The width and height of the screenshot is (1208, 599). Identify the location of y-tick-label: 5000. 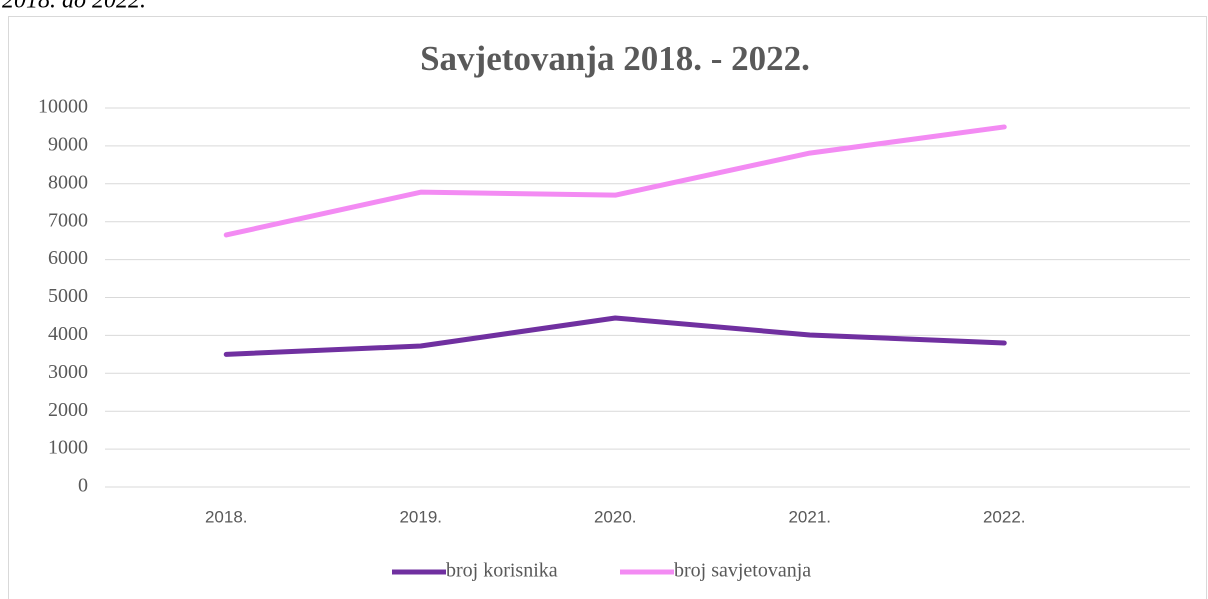
(68, 296).